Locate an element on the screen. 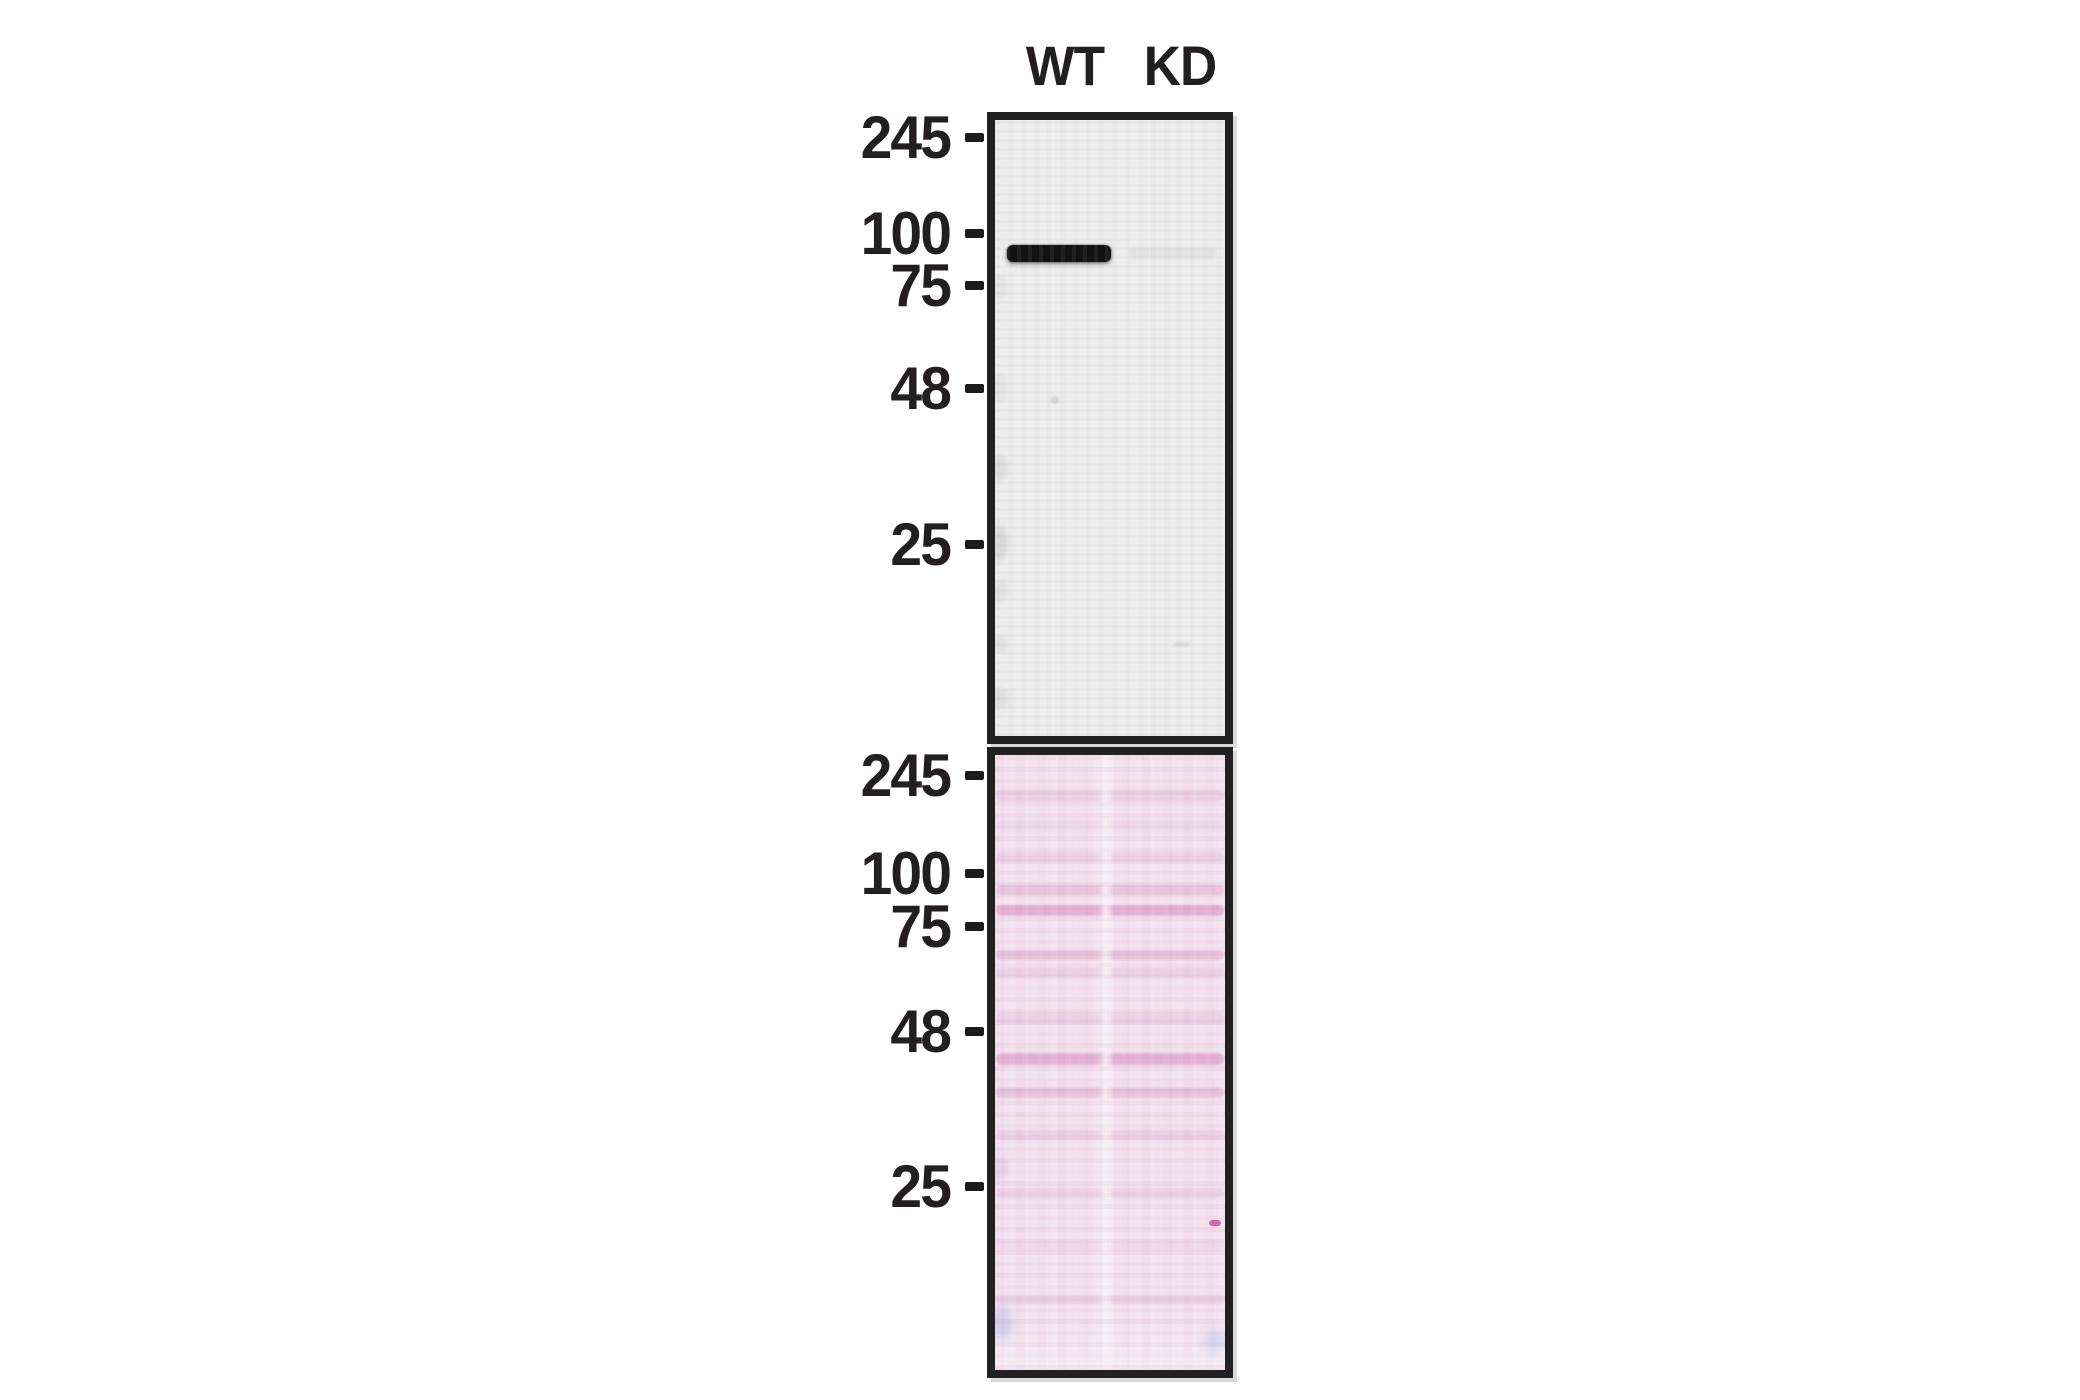 The image size is (2080, 1400). lane-divider-streak is located at coordinates (1106, 1062).